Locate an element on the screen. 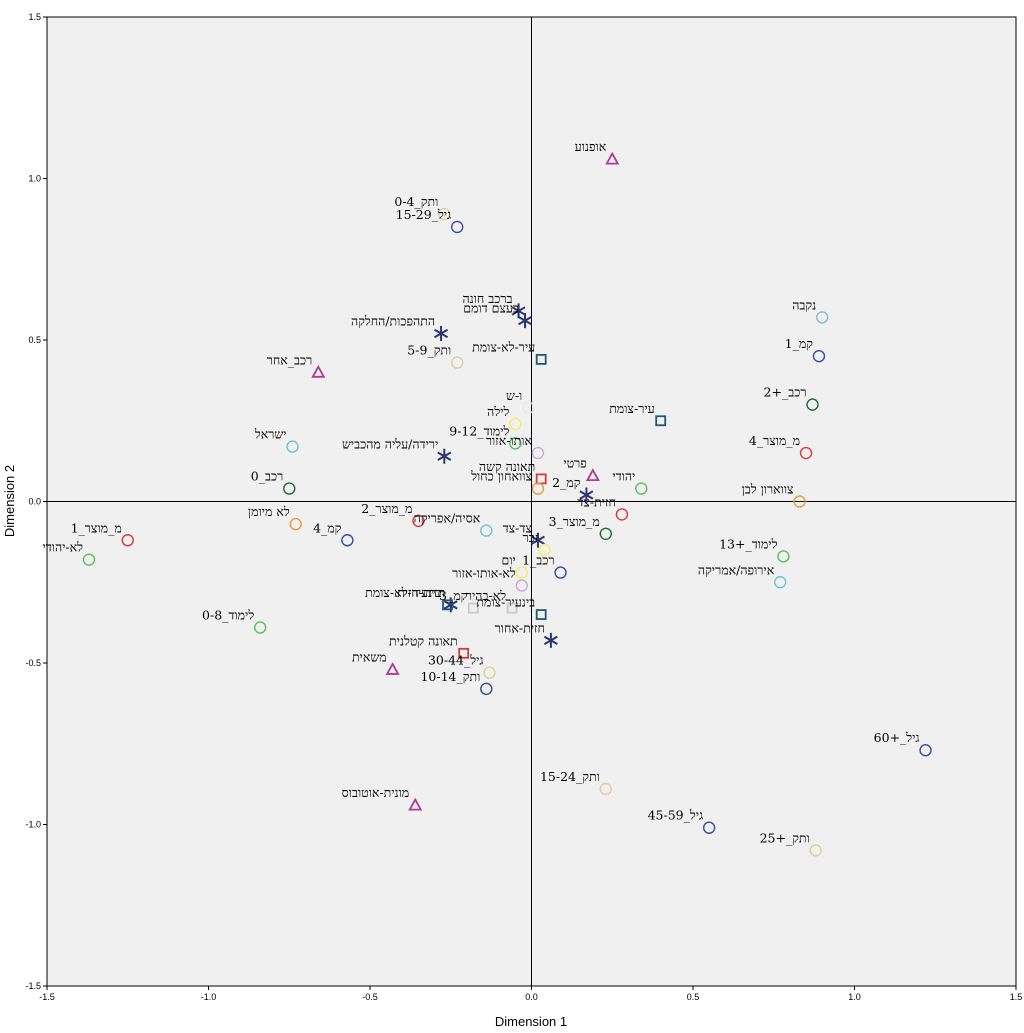 The width and height of the screenshot is (1024, 1033). point-label: יהודי is located at coordinates (623, 476).